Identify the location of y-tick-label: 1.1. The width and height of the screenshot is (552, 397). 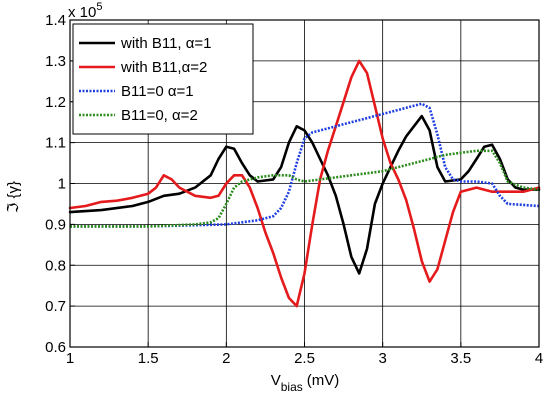
(55, 143).